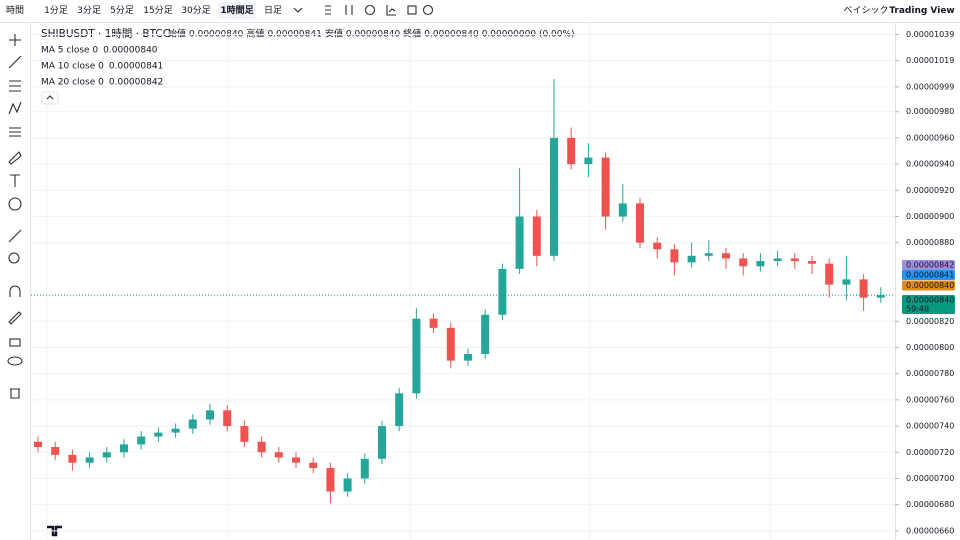 This screenshot has width=960, height=540. Describe the element at coordinates (334, 34) in the screenshot. I see `ohlc-label: 安値` at that location.